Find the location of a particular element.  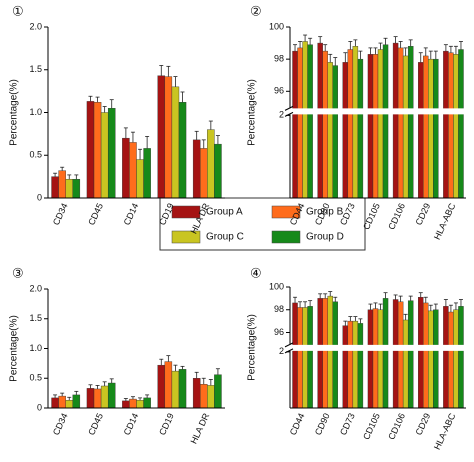

y-tick-label: 0 is located at coordinates (39, 407).